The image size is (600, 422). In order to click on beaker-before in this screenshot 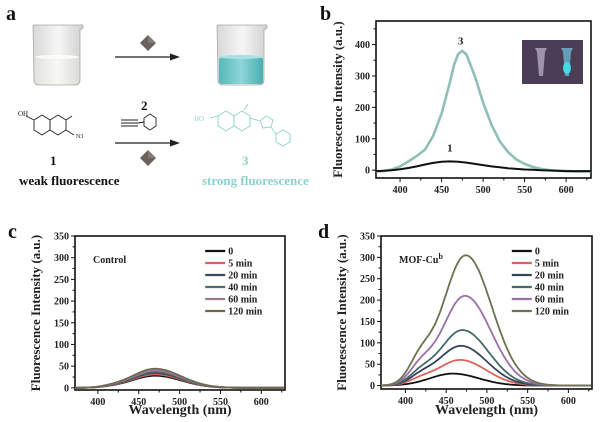, I will do `click(58, 55)`.